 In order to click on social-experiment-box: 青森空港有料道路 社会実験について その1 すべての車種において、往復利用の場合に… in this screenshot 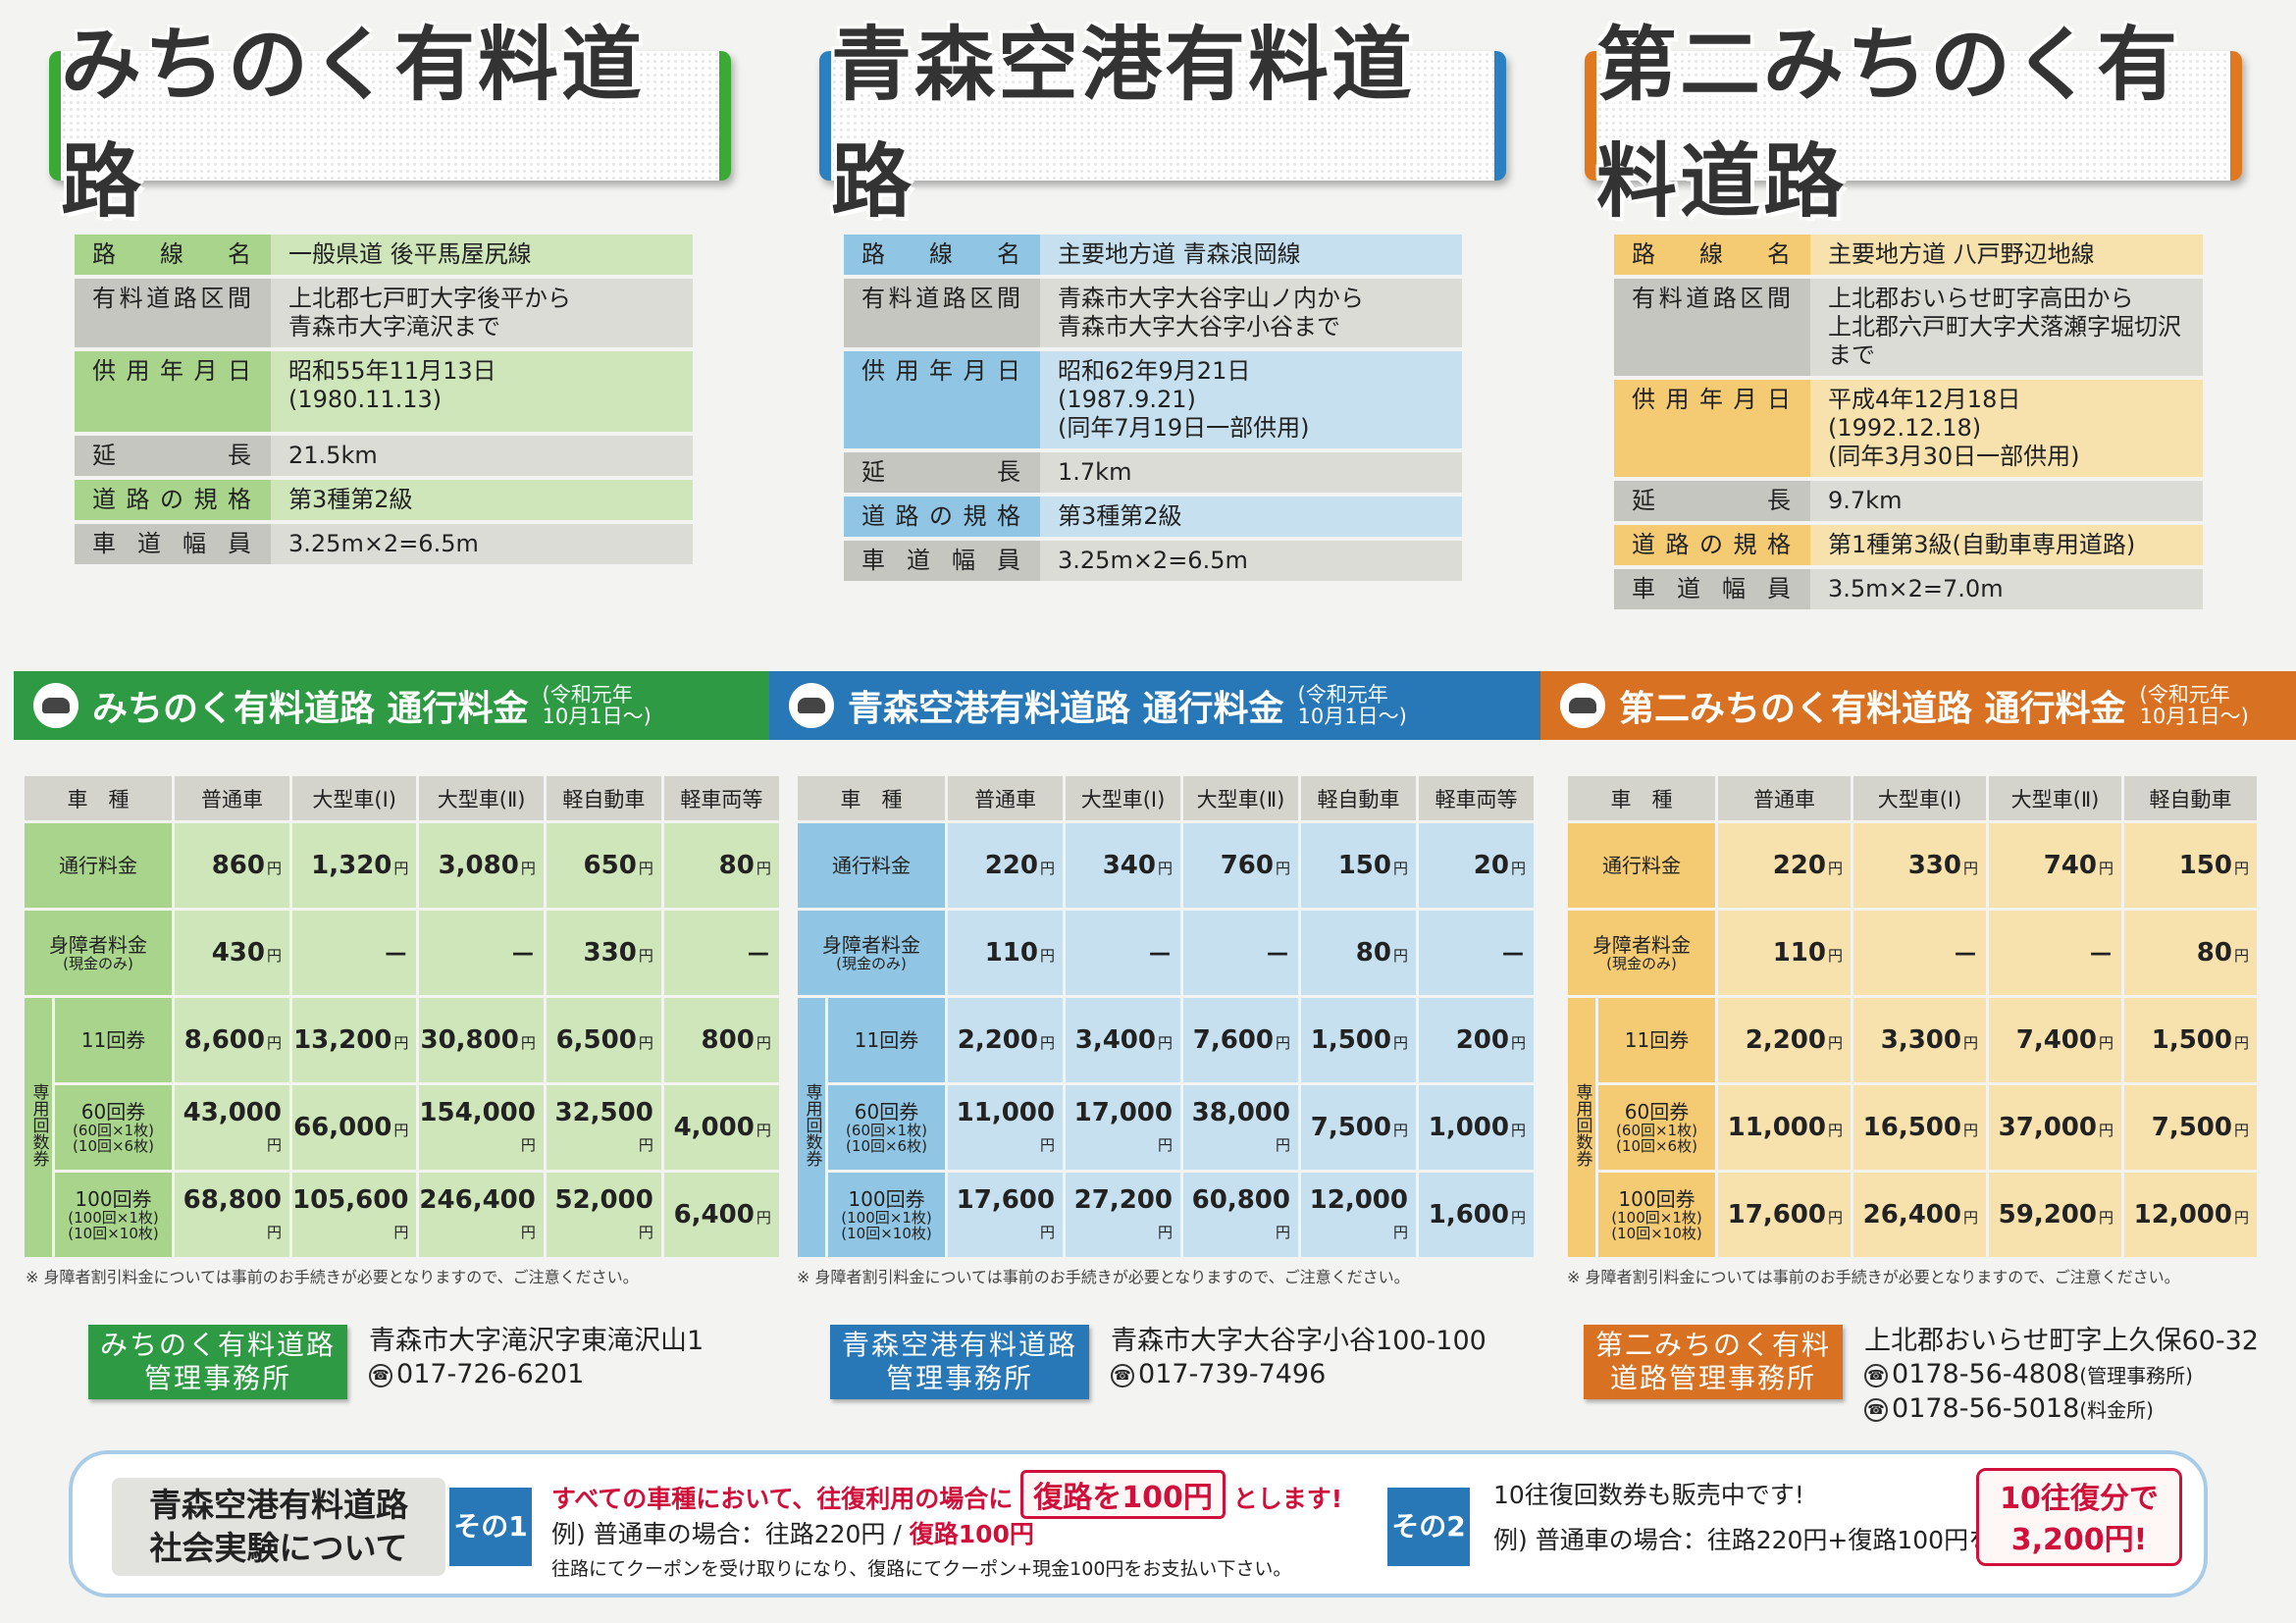, I will do `click(1138, 1523)`.